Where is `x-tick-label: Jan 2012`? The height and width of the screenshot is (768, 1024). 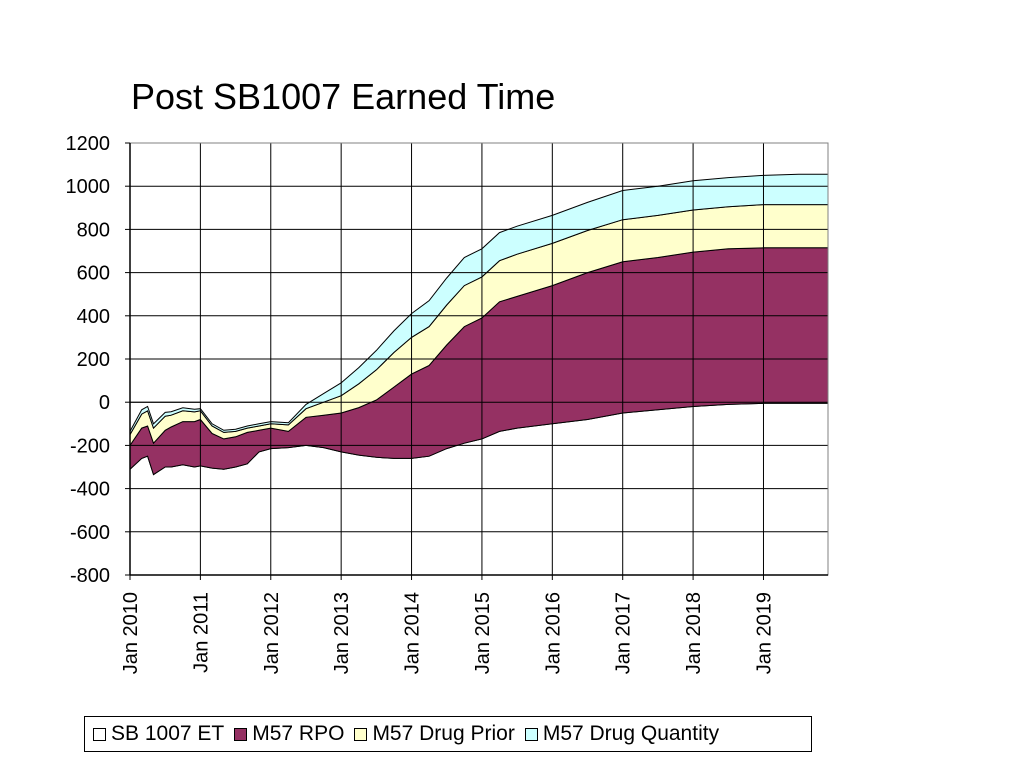 x-tick-label: Jan 2012 is located at coordinates (272, 633).